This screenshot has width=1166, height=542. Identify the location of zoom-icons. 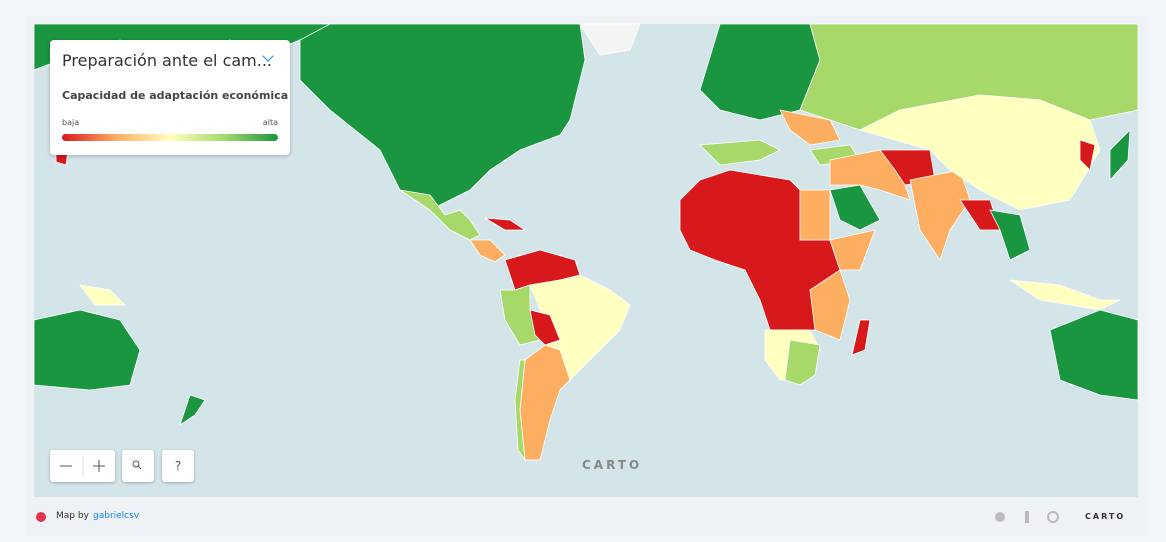
(82, 466).